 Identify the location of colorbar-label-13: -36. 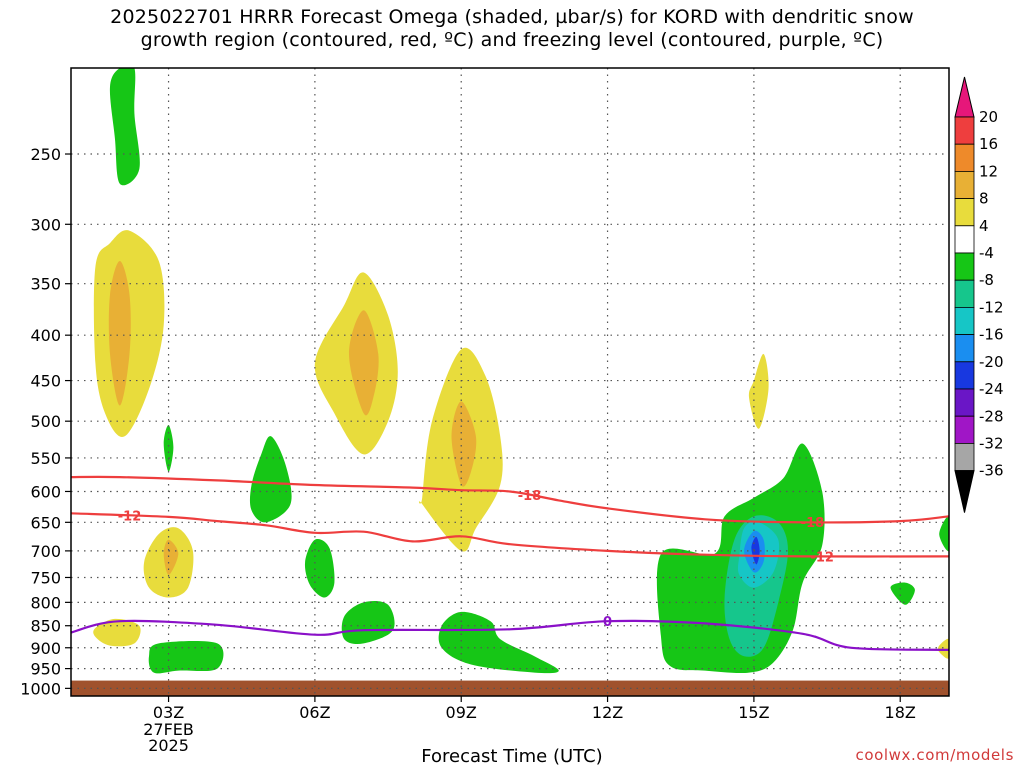
(991, 471).